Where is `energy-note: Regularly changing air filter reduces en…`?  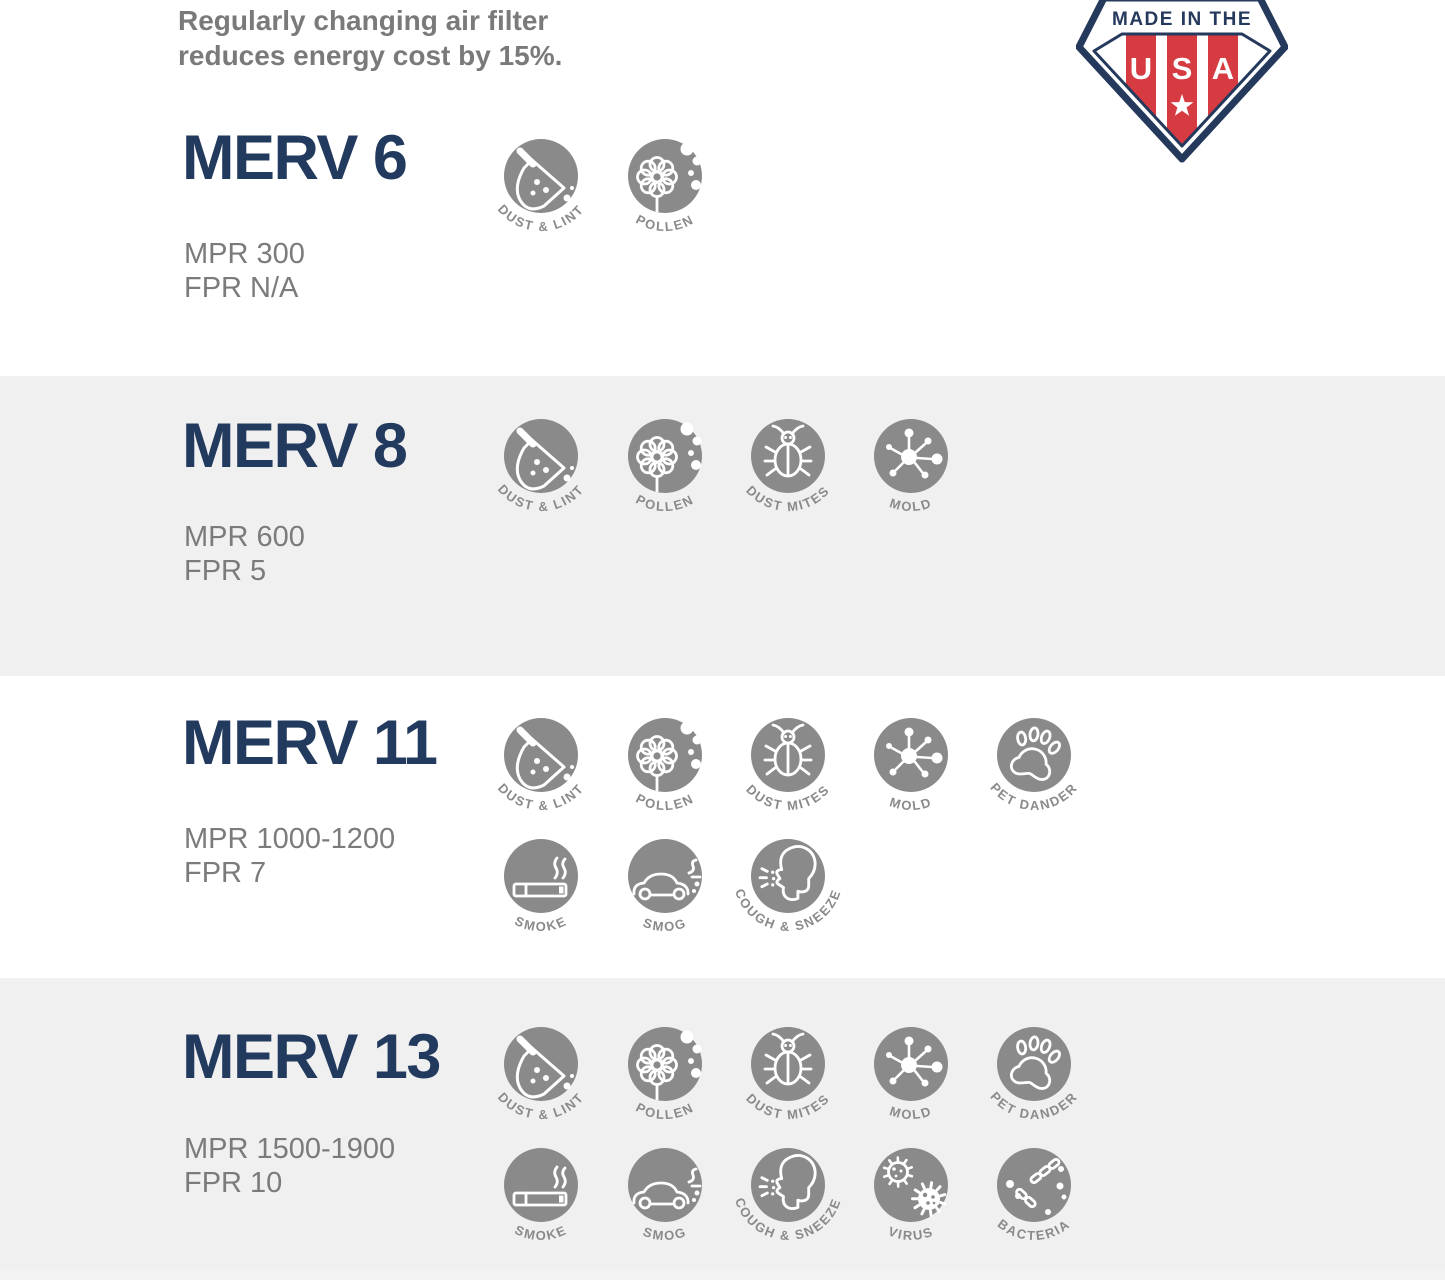 energy-note: Regularly changing air filter reduces en… is located at coordinates (370, 38).